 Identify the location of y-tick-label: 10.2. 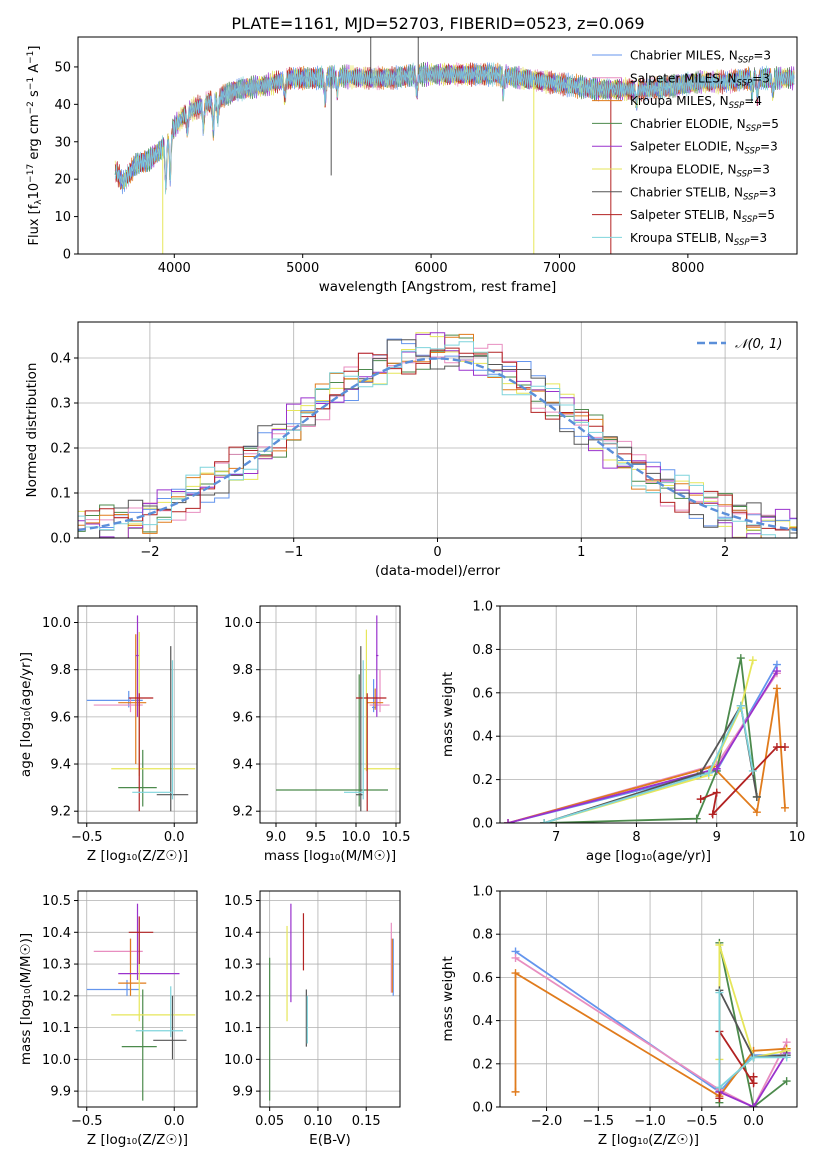
(238, 996).